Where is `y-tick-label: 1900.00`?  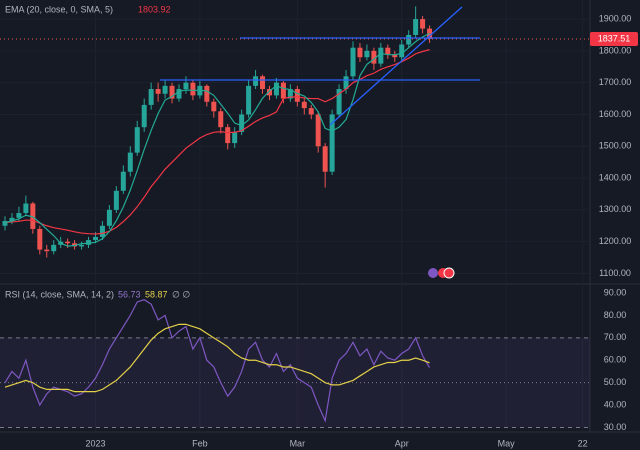
y-tick-label: 1900.00 is located at coordinates (615, 18).